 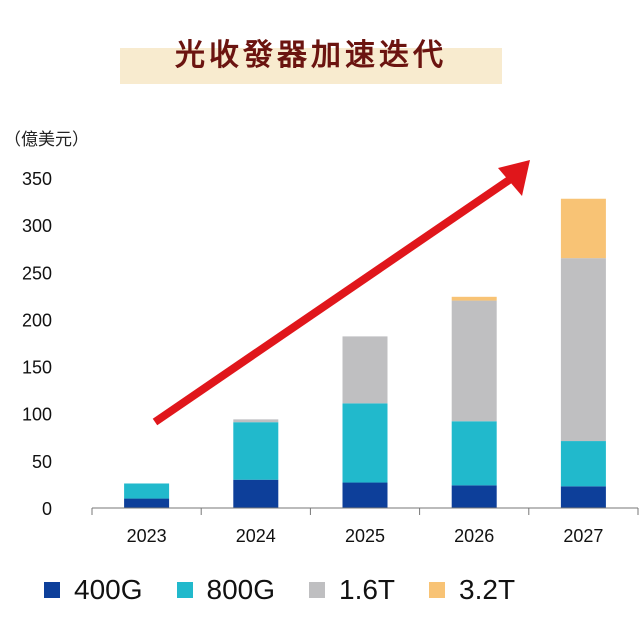 What do you see at coordinates (474, 536) in the screenshot?
I see `x-tick-label: 2026` at bounding box center [474, 536].